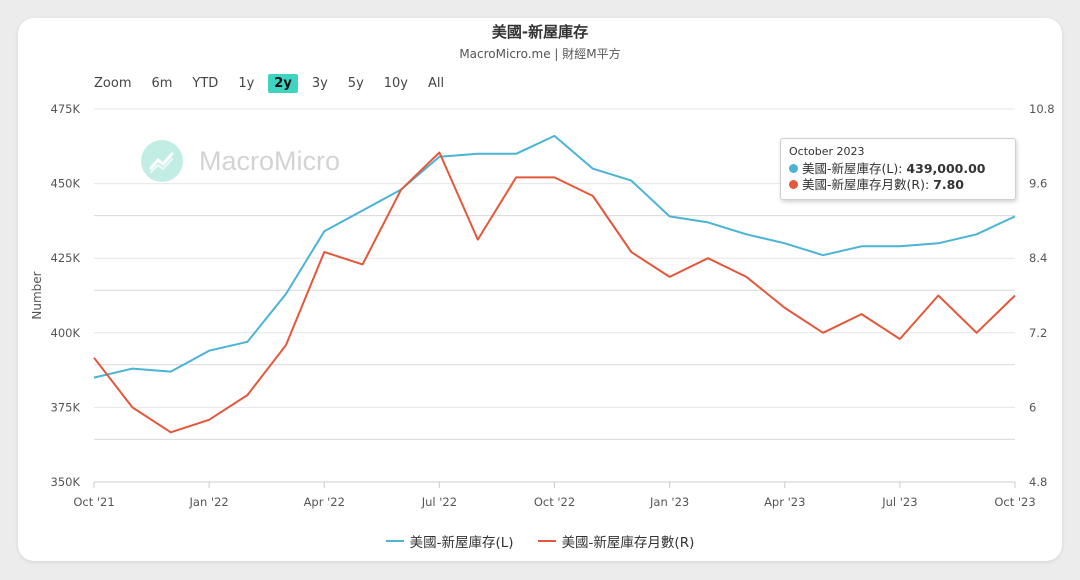  What do you see at coordinates (1014, 502) in the screenshot?
I see `x-tick-label: Oct '23` at bounding box center [1014, 502].